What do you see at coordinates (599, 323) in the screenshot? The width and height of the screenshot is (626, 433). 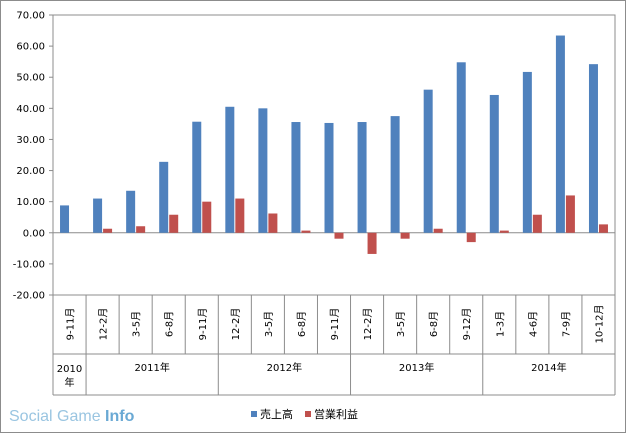 I see `category-label: 10-12月` at bounding box center [599, 323].